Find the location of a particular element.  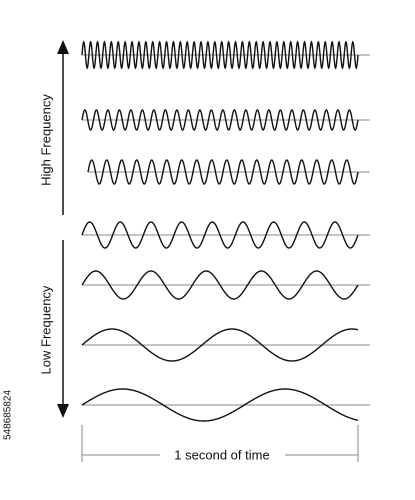

high-frequency-label: High Frequency is located at coordinates (45, 140).